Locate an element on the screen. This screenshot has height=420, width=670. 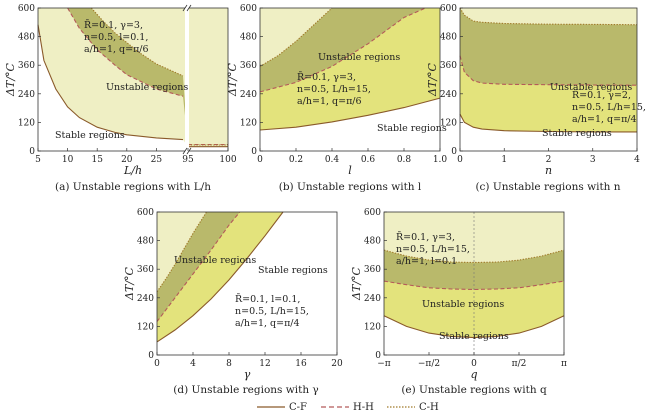
x-tick-label: 20 is located at coordinates (337, 364).